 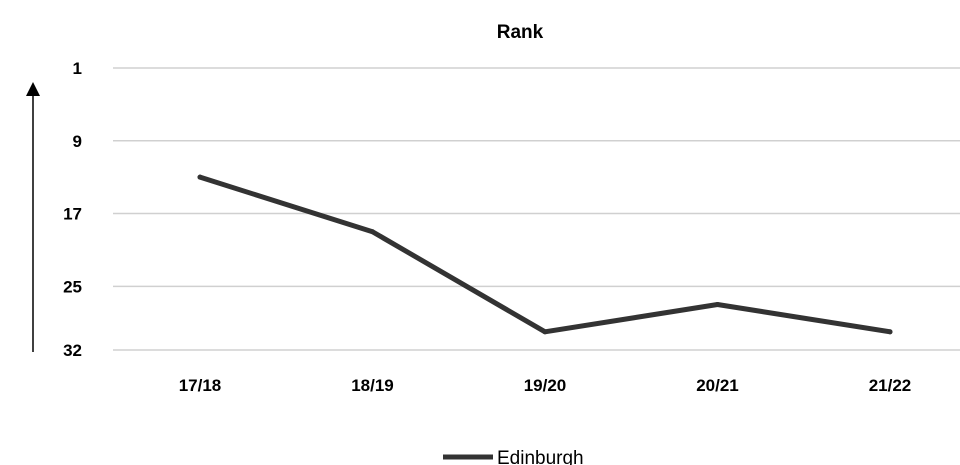 What do you see at coordinates (372, 385) in the screenshot?
I see `x-tick-label: 18/19` at bounding box center [372, 385].